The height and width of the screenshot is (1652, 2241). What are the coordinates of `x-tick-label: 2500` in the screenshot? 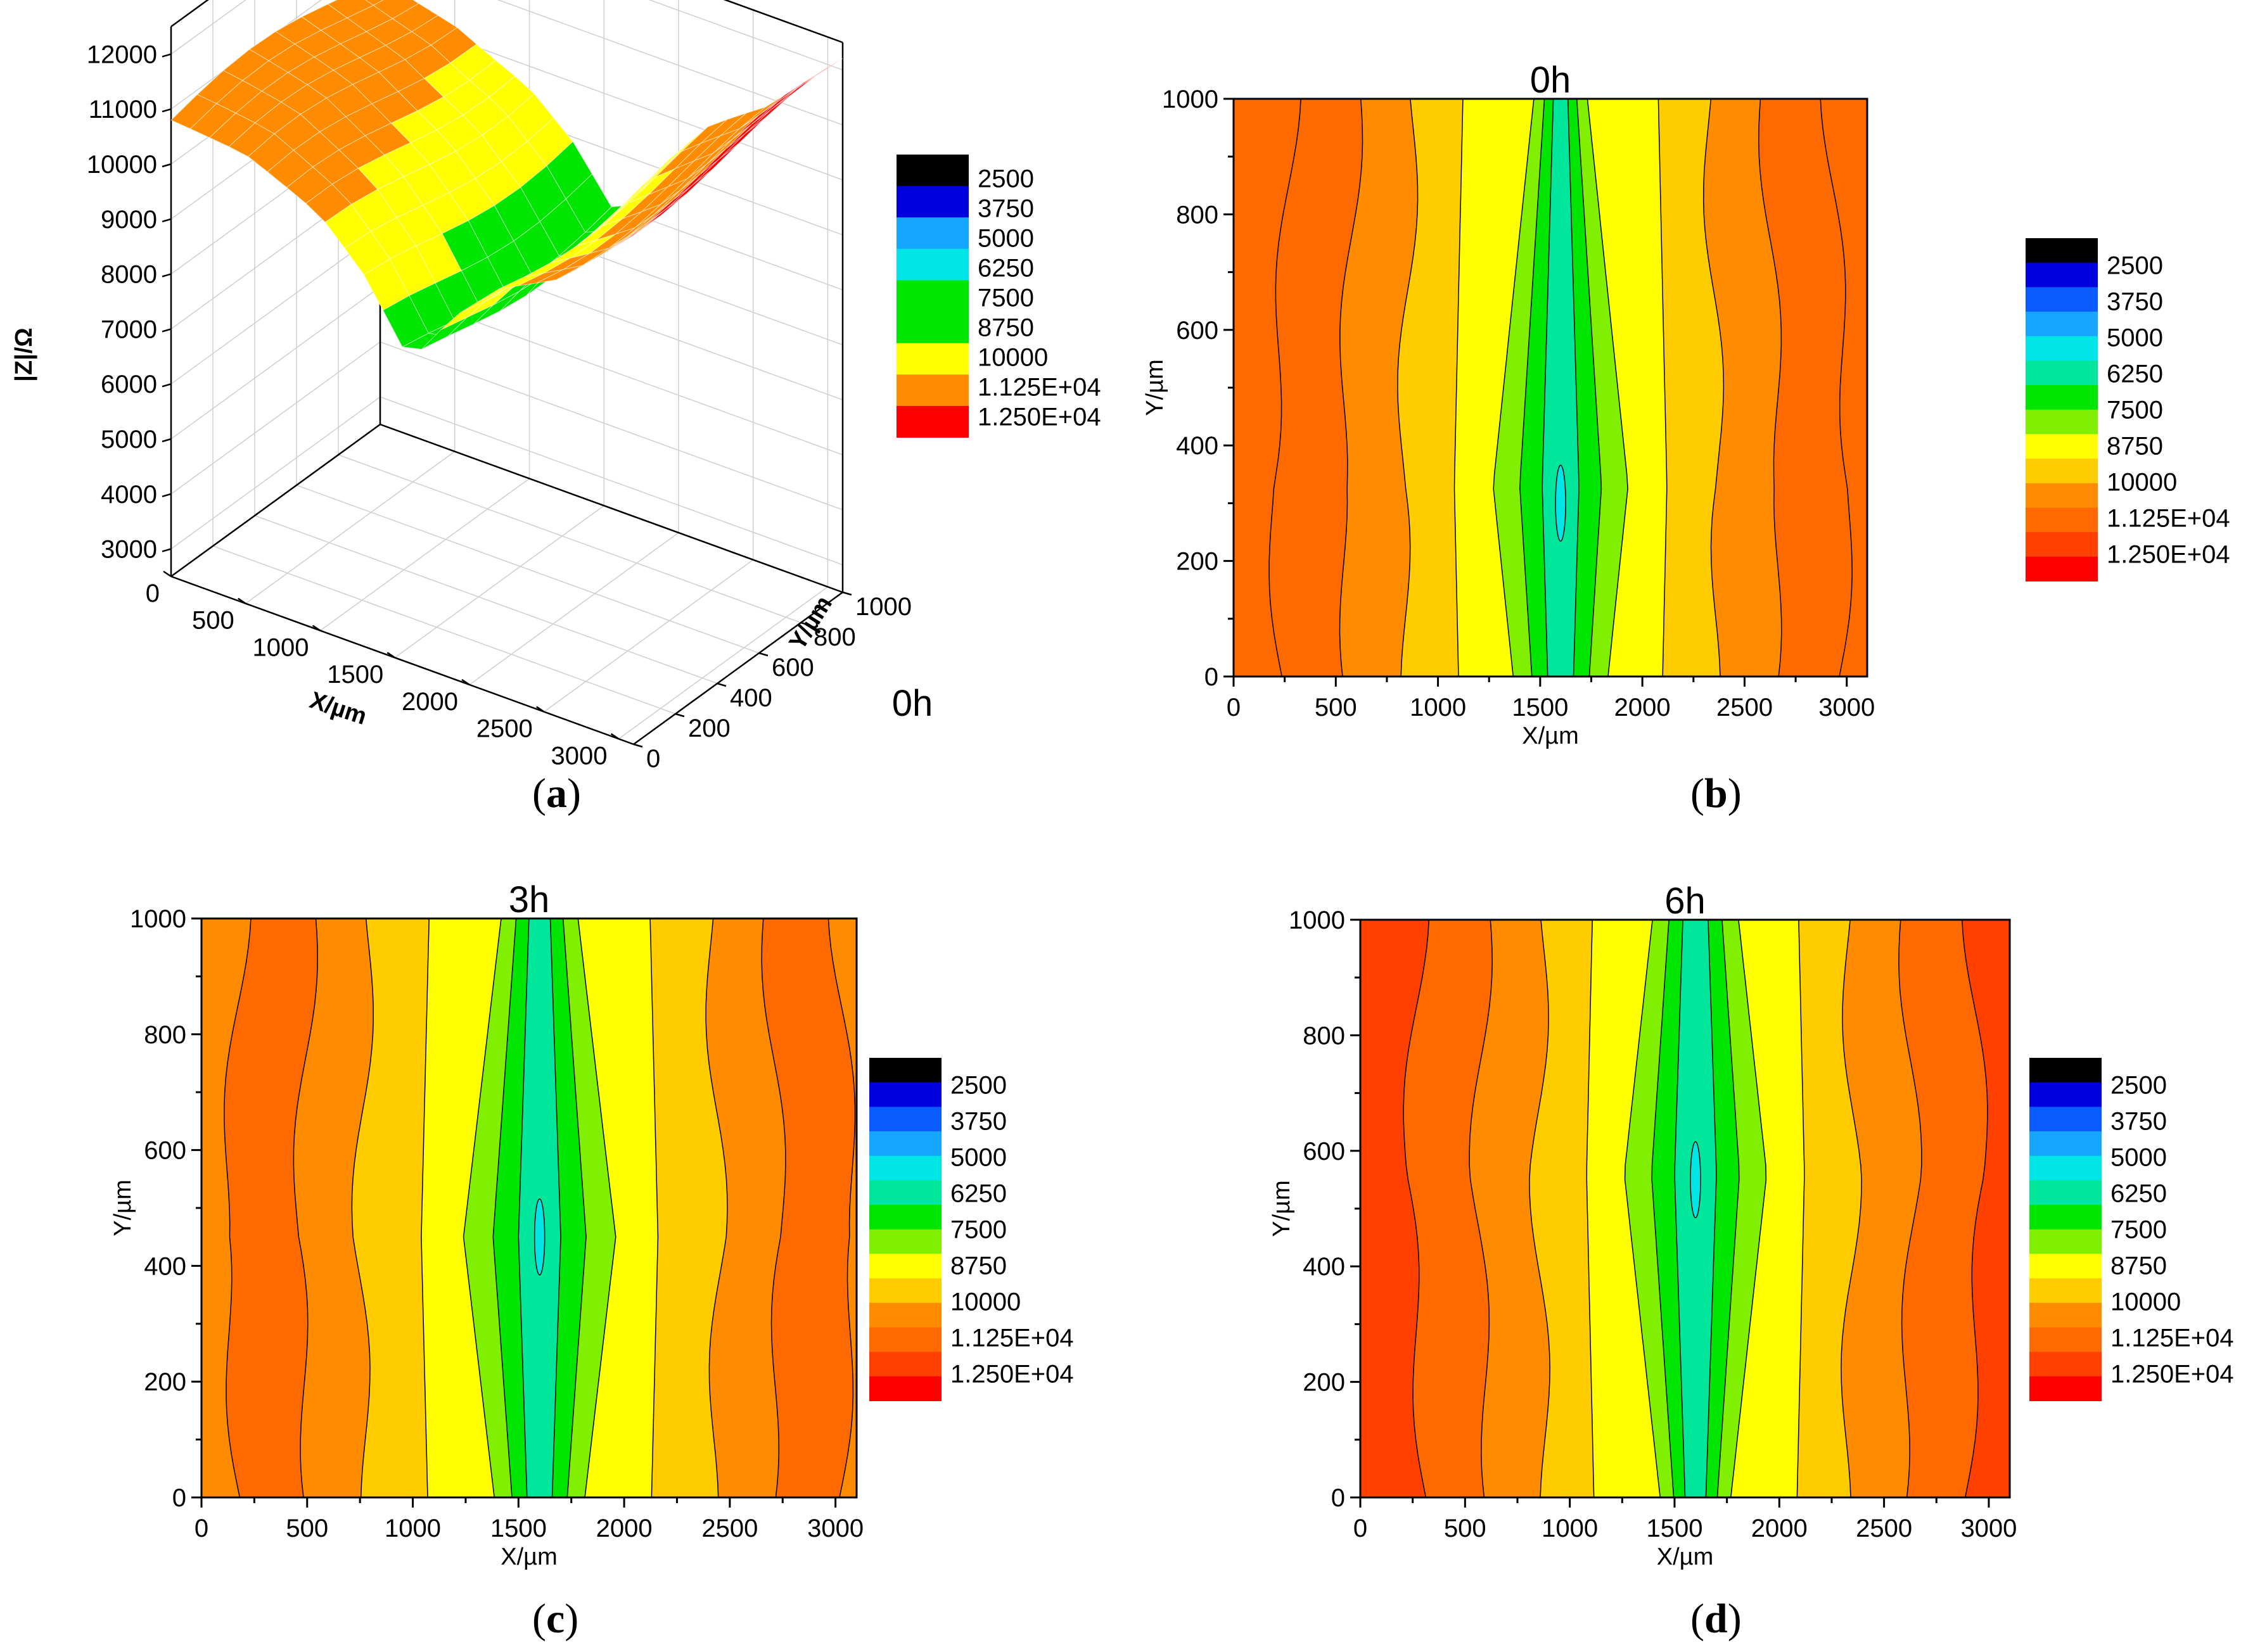 It's located at (729, 1529).